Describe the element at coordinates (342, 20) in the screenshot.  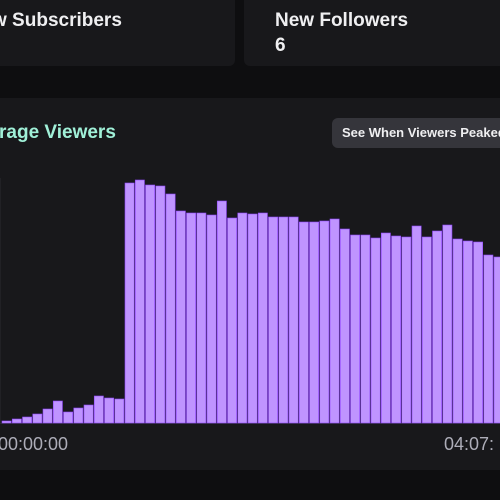
I see `followers-label: New Followers` at that location.